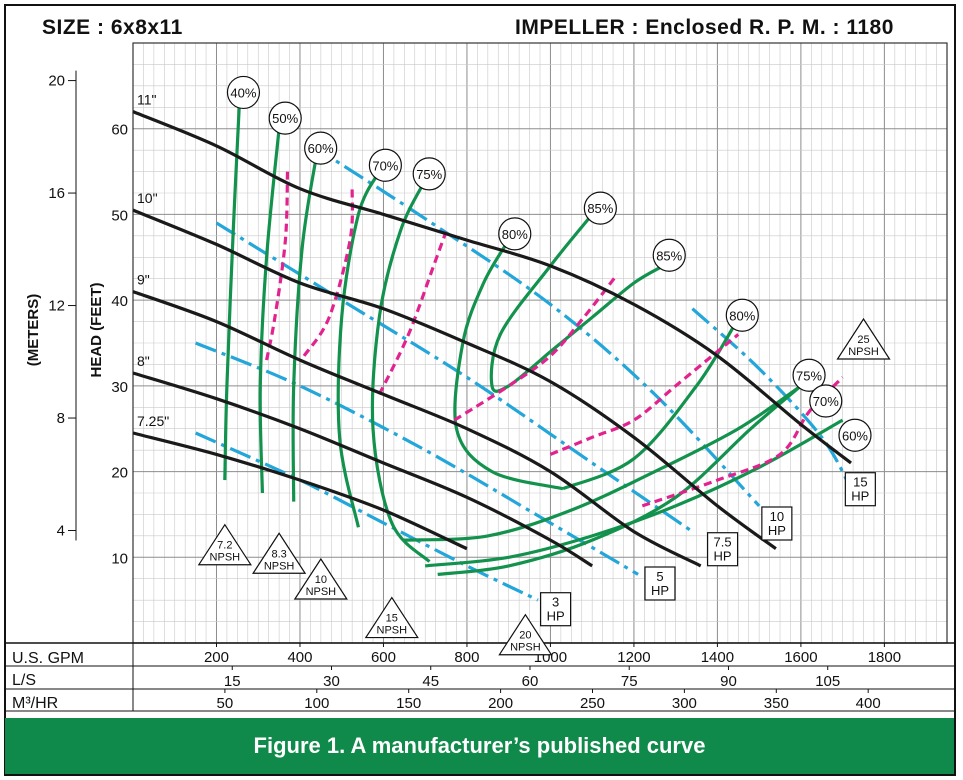 This screenshot has height=780, width=963. I want to click on impeller-label: 8", so click(143, 361).